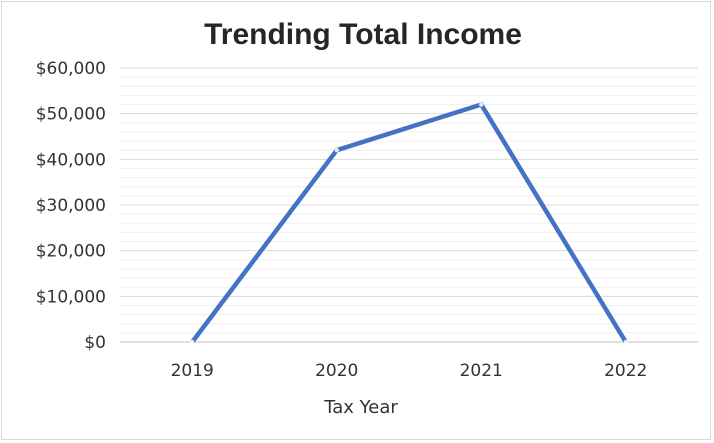 Image resolution: width=714 pixels, height=443 pixels. Describe the element at coordinates (363, 34) in the screenshot. I see `chart-title: Trending Total Income` at that location.